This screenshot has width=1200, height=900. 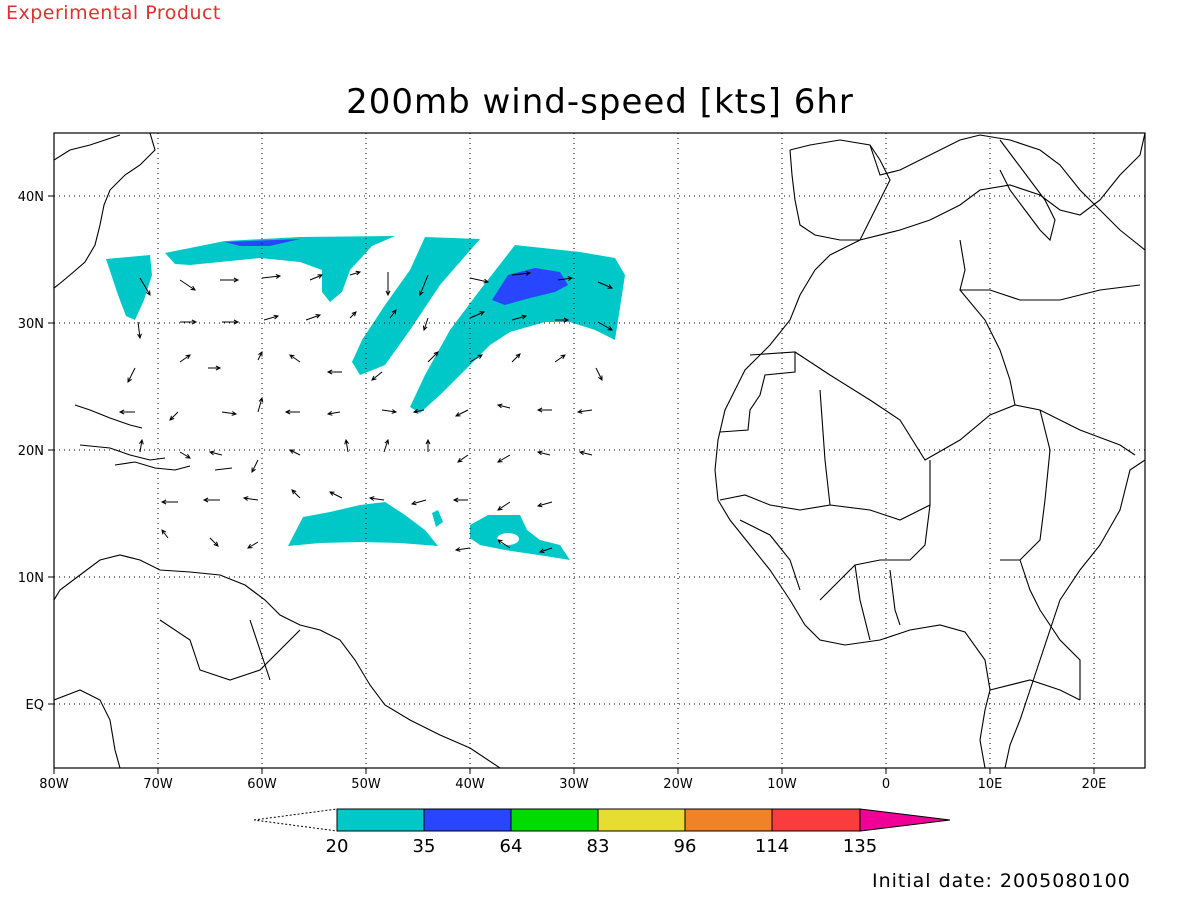 I want to click on lon-label-70w: 70W, so click(x=158, y=784).